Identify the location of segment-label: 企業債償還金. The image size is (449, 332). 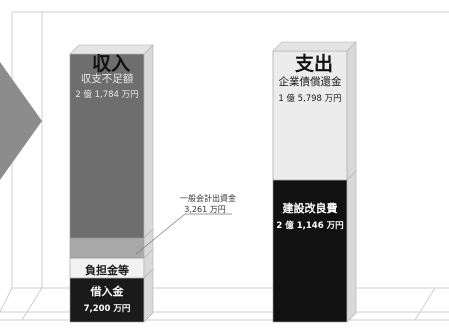
(310, 81).